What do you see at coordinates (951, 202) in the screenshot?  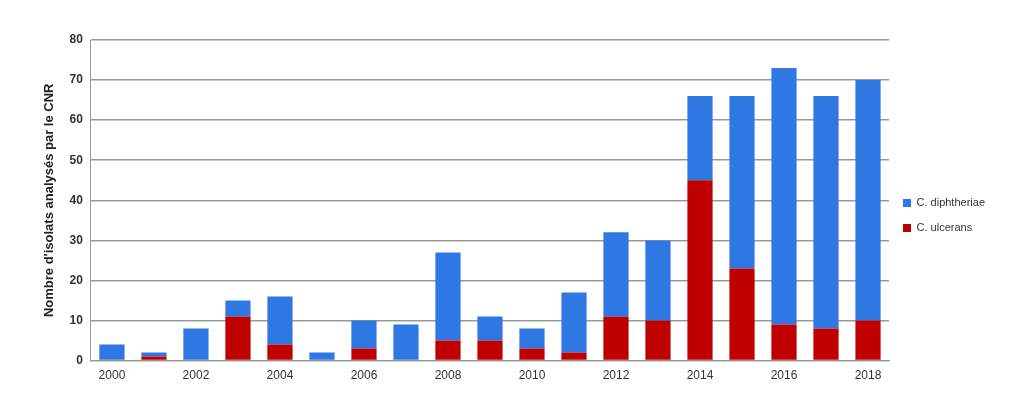 I see `legend-label: C. diphtheriae` at bounding box center [951, 202].